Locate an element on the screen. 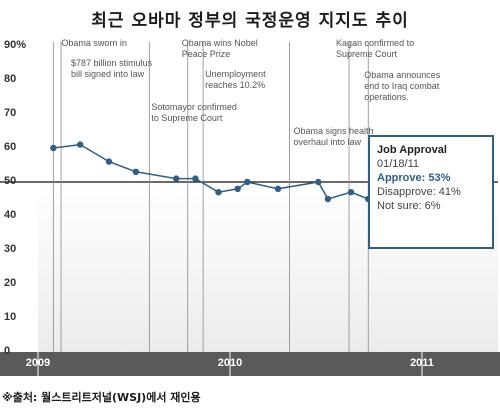 The width and height of the screenshot is (500, 415). event-annotation: Obama signs health overhaul into law is located at coordinates (333, 136).